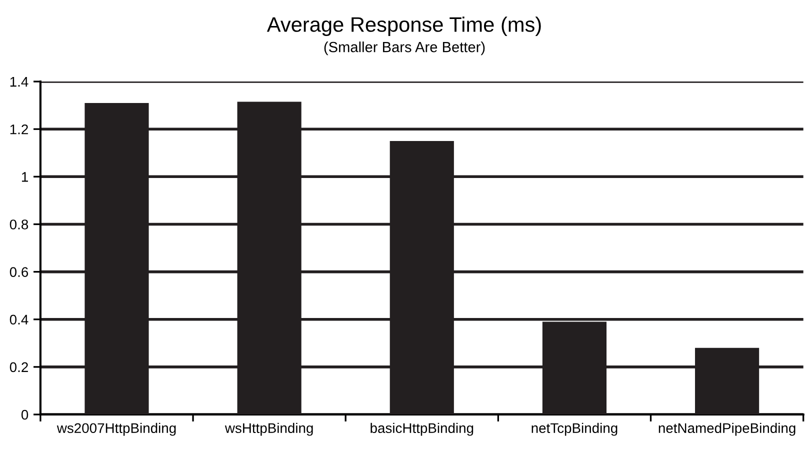  I want to click on y-tick-label: 0.8, so click(19, 225).